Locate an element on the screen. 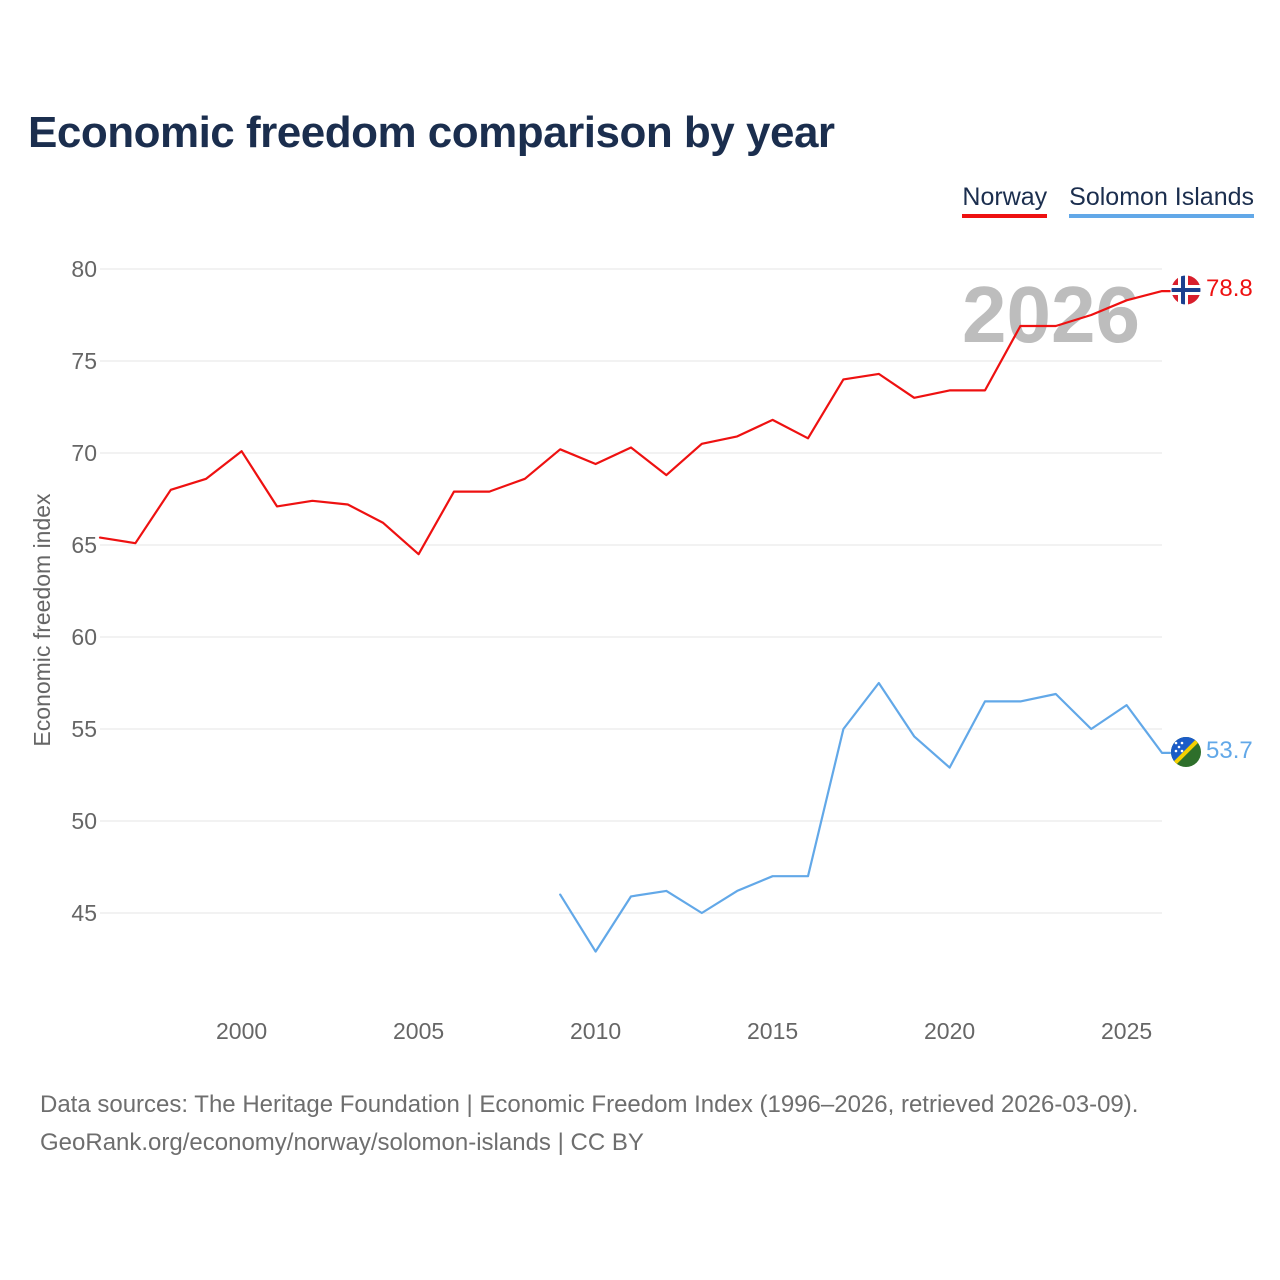 The width and height of the screenshot is (1280, 1280). y-tick-label: 70 is located at coordinates (84, 453).